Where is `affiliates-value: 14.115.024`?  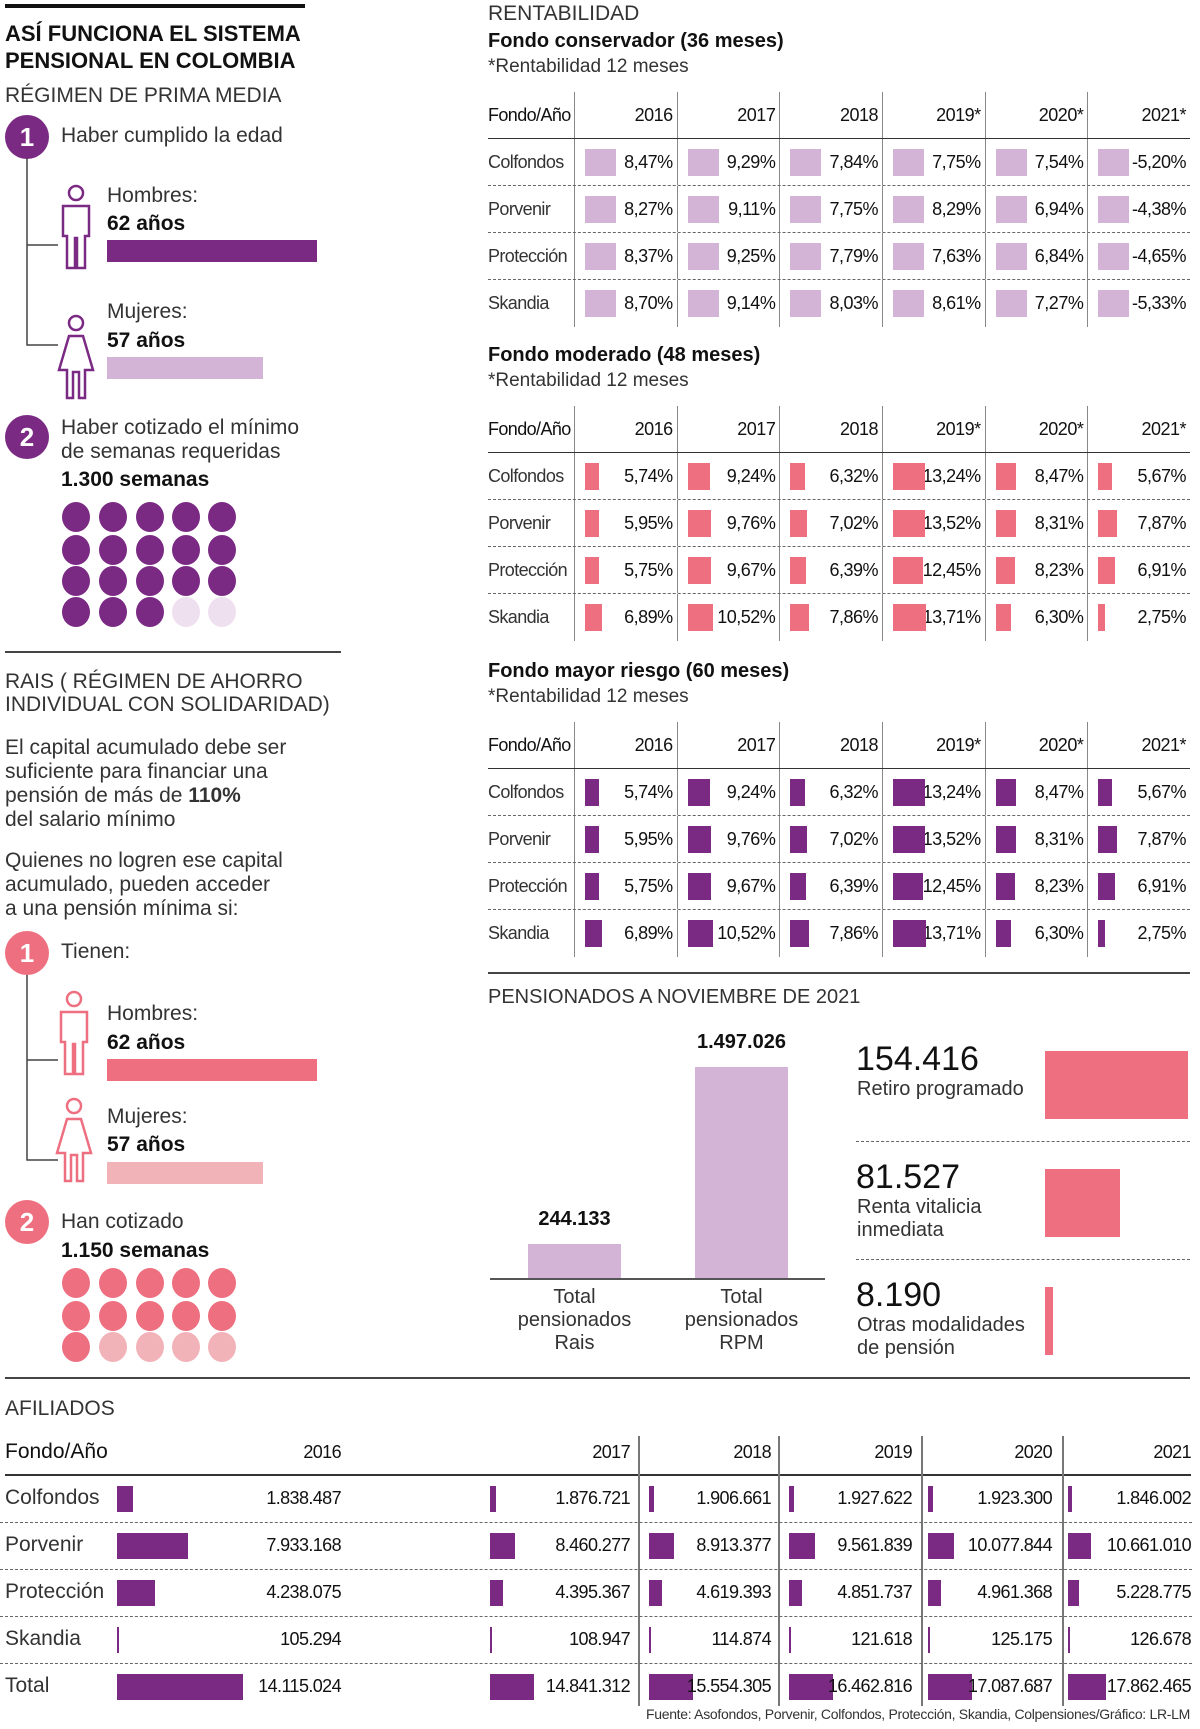 affiliates-value: 14.115.024 is located at coordinates (299, 1686).